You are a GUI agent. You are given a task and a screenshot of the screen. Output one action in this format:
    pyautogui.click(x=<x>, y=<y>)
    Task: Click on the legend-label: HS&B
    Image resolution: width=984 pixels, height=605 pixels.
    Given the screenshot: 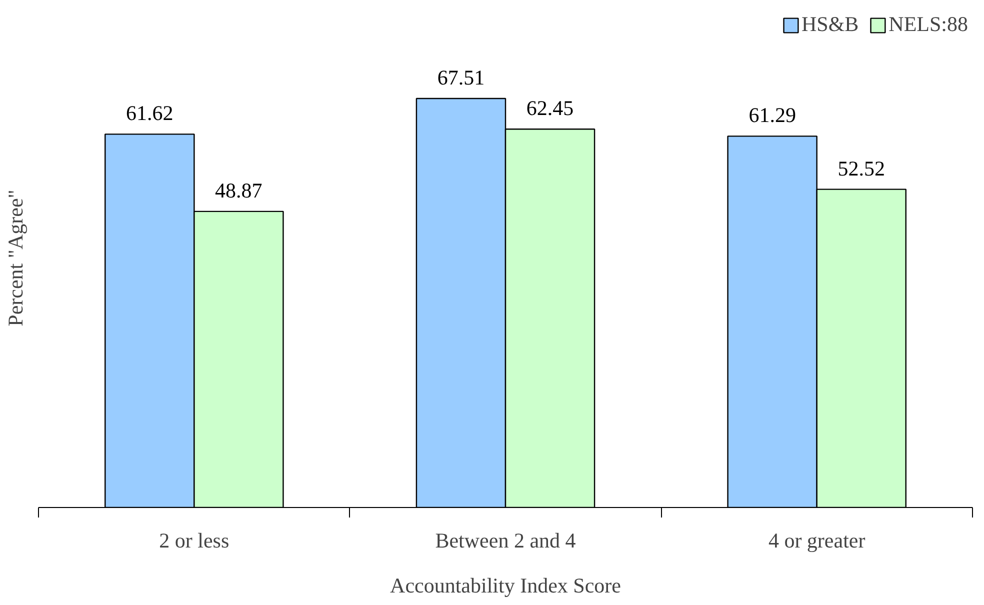 What is the action you would take?
    pyautogui.click(x=830, y=24)
    